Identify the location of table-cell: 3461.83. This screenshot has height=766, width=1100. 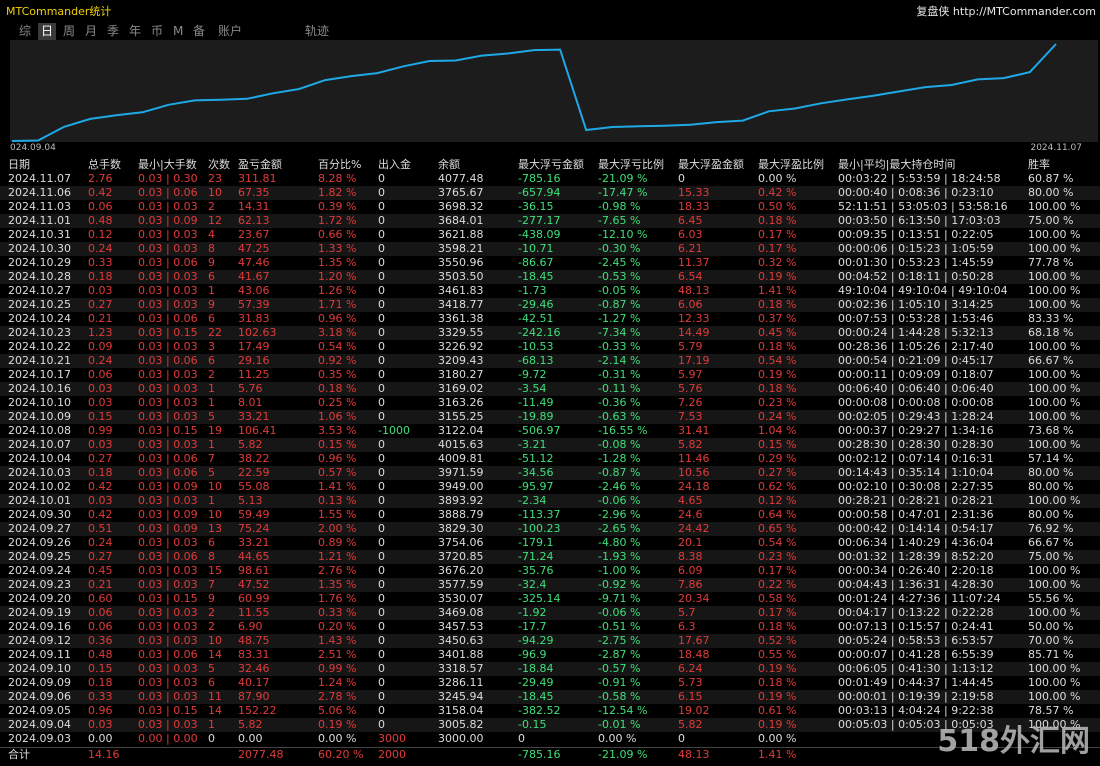
(461, 290).